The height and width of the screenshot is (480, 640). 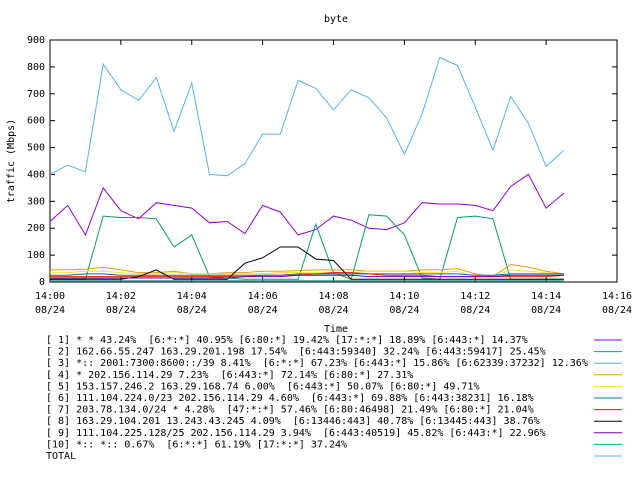 What do you see at coordinates (546, 296) in the screenshot?
I see `x-tick-label-time: 14:14` at bounding box center [546, 296].